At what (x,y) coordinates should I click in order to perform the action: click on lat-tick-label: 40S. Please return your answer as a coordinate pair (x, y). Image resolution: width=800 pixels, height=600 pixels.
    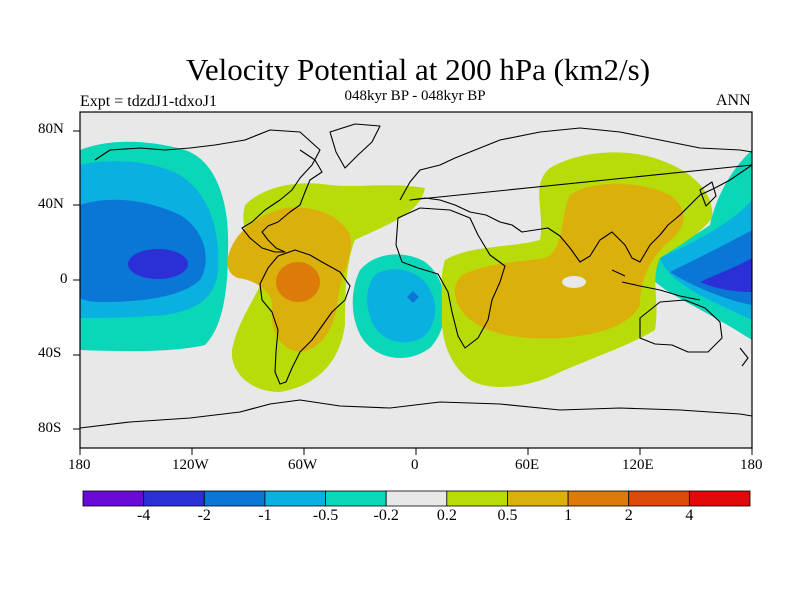
    Looking at the image, I should click on (50, 353).